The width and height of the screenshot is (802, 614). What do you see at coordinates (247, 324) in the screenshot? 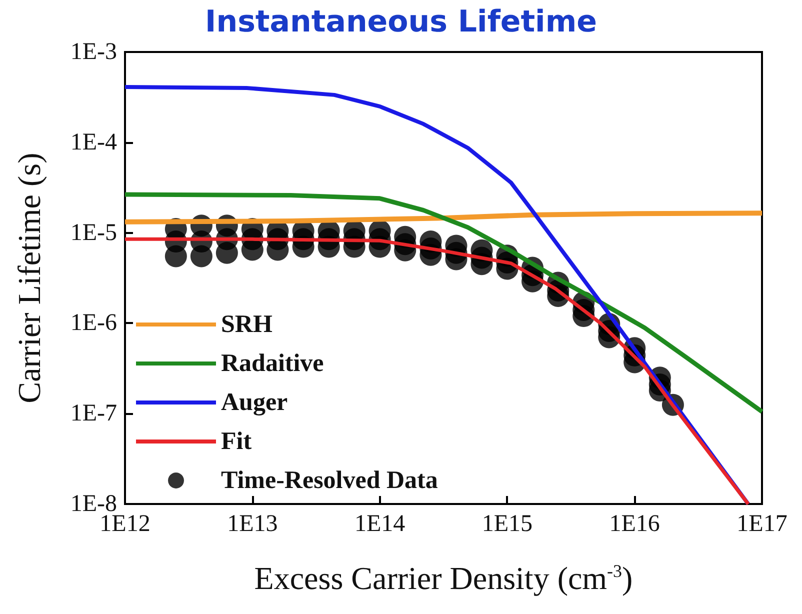
I see `legend-label: SRH` at bounding box center [247, 324].